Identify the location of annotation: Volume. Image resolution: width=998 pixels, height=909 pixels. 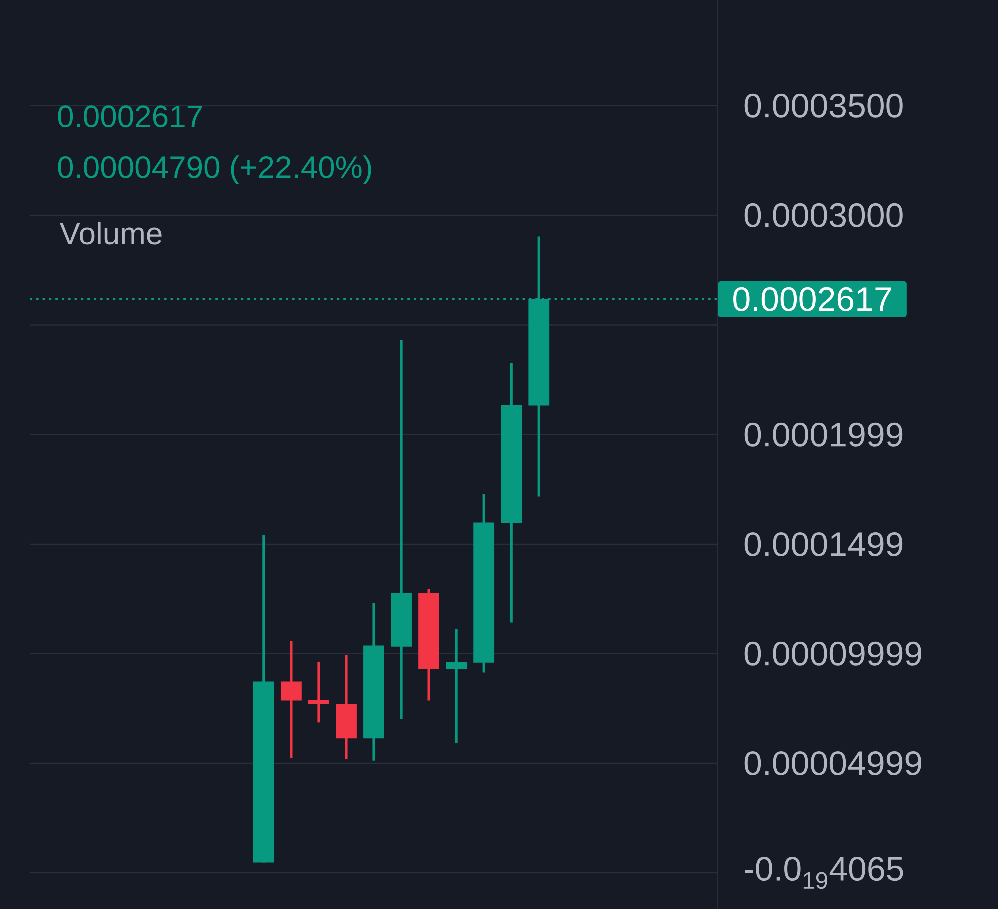
(111, 233).